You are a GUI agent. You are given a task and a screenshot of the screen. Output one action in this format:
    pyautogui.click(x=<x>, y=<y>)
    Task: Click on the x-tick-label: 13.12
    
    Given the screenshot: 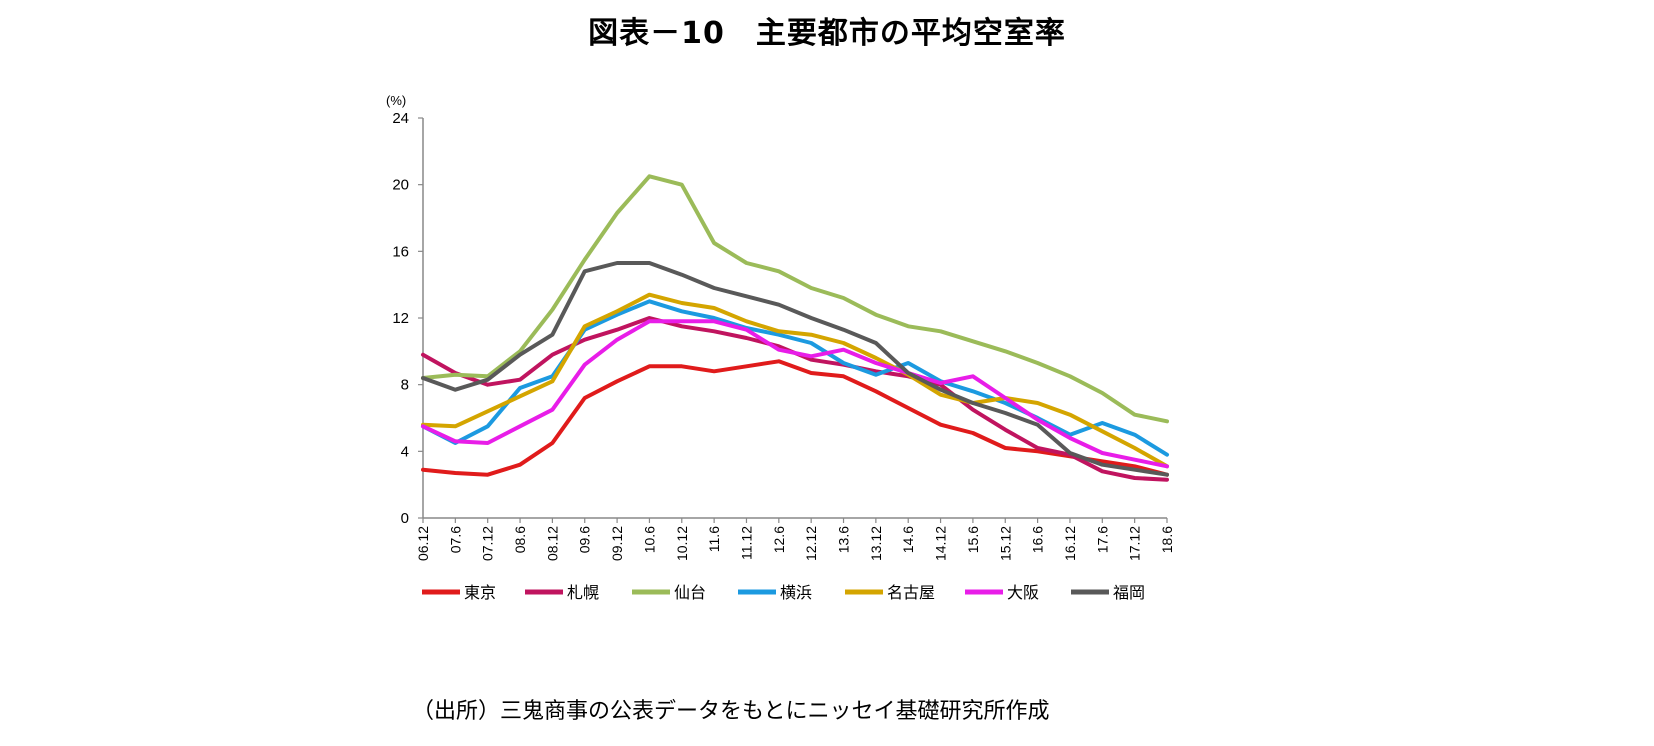 What is the action you would take?
    pyautogui.click(x=876, y=543)
    